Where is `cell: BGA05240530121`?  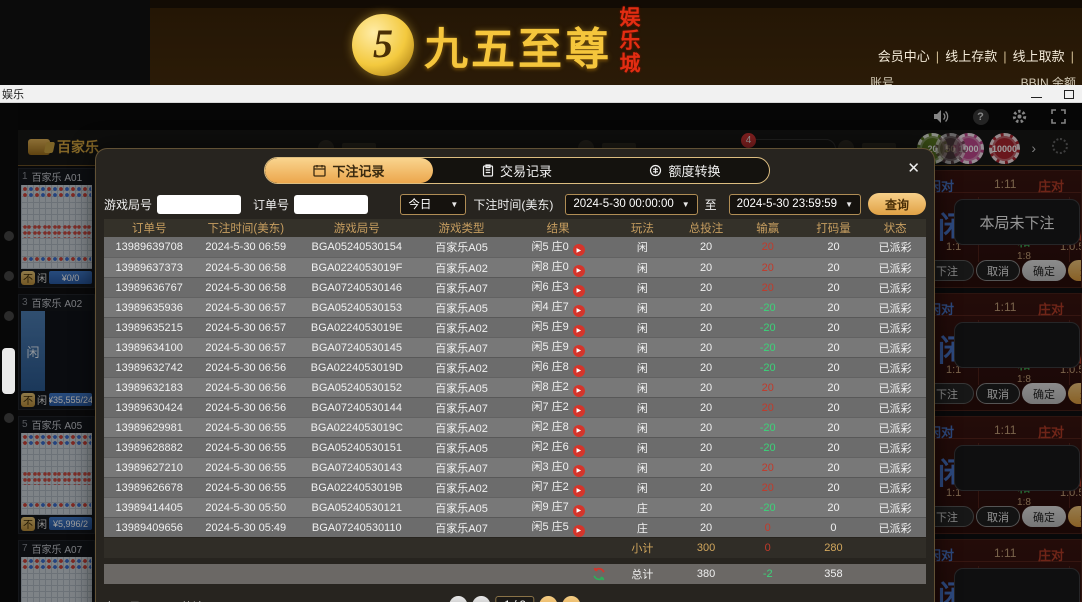
cell: BGA05240530121 is located at coordinates (357, 507).